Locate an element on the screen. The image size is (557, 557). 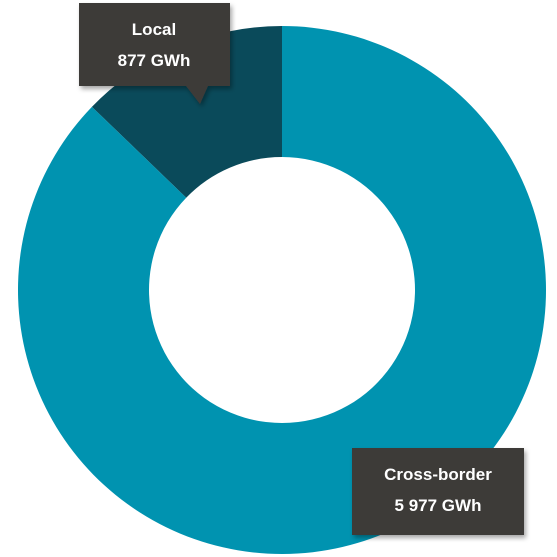
callout-cross-border-box is located at coordinates (438, 491).